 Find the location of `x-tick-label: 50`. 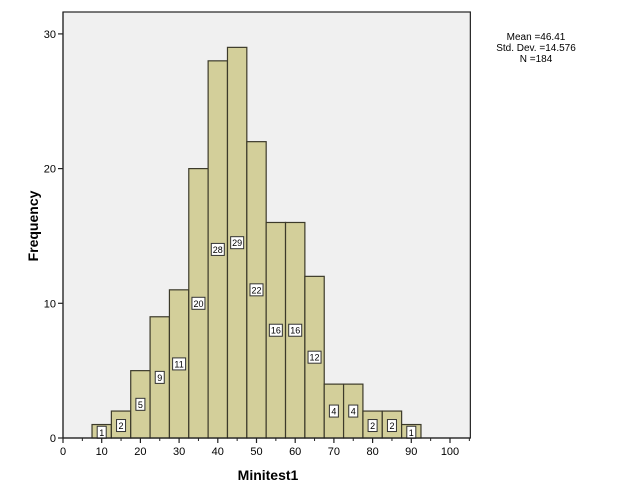

x-tick-label: 50 is located at coordinates (256, 452).